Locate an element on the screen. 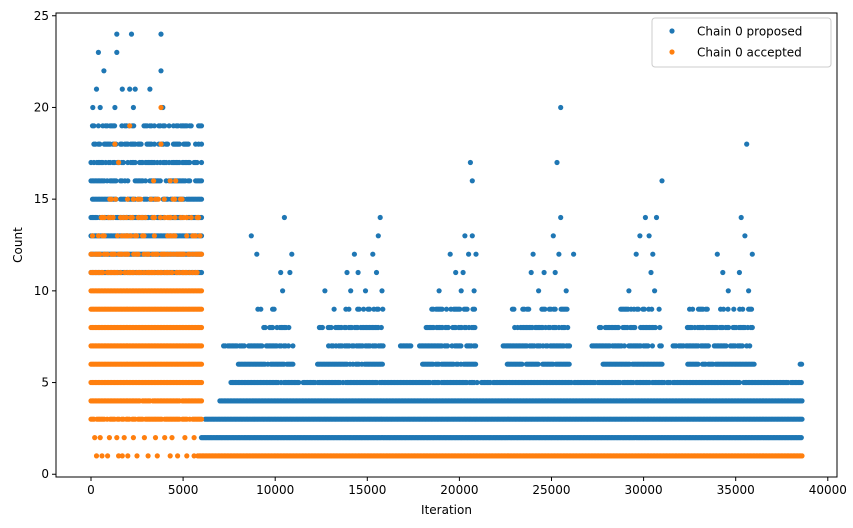  x-tick-label: 10000 is located at coordinates (275, 490).